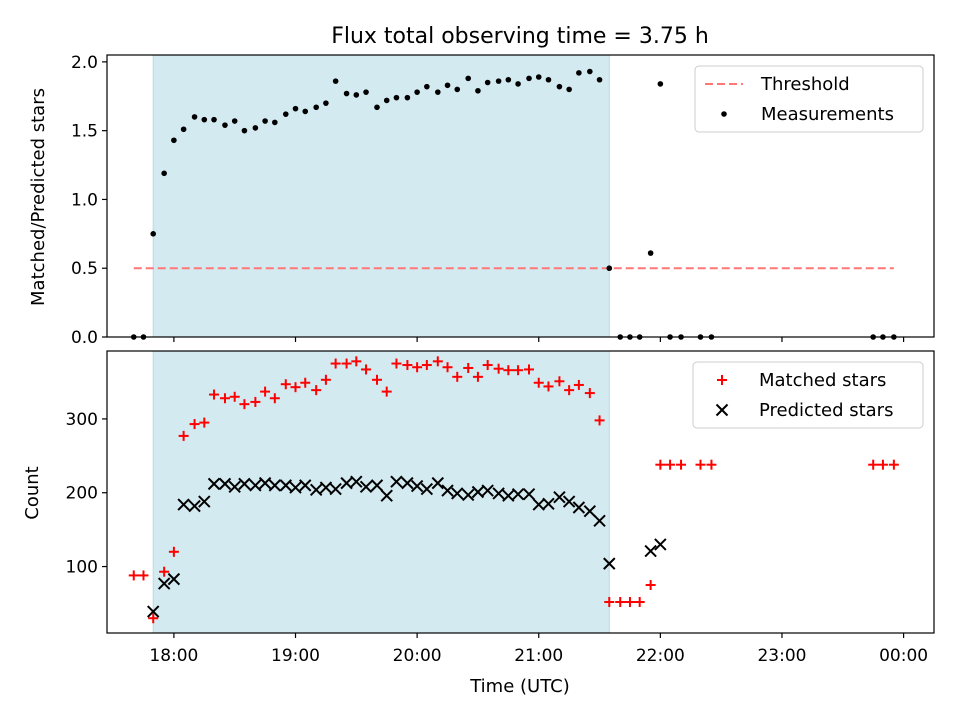 The width and height of the screenshot is (960, 720). Describe the element at coordinates (519, 686) in the screenshot. I see `x-axis-label: Time (UTC)` at that location.